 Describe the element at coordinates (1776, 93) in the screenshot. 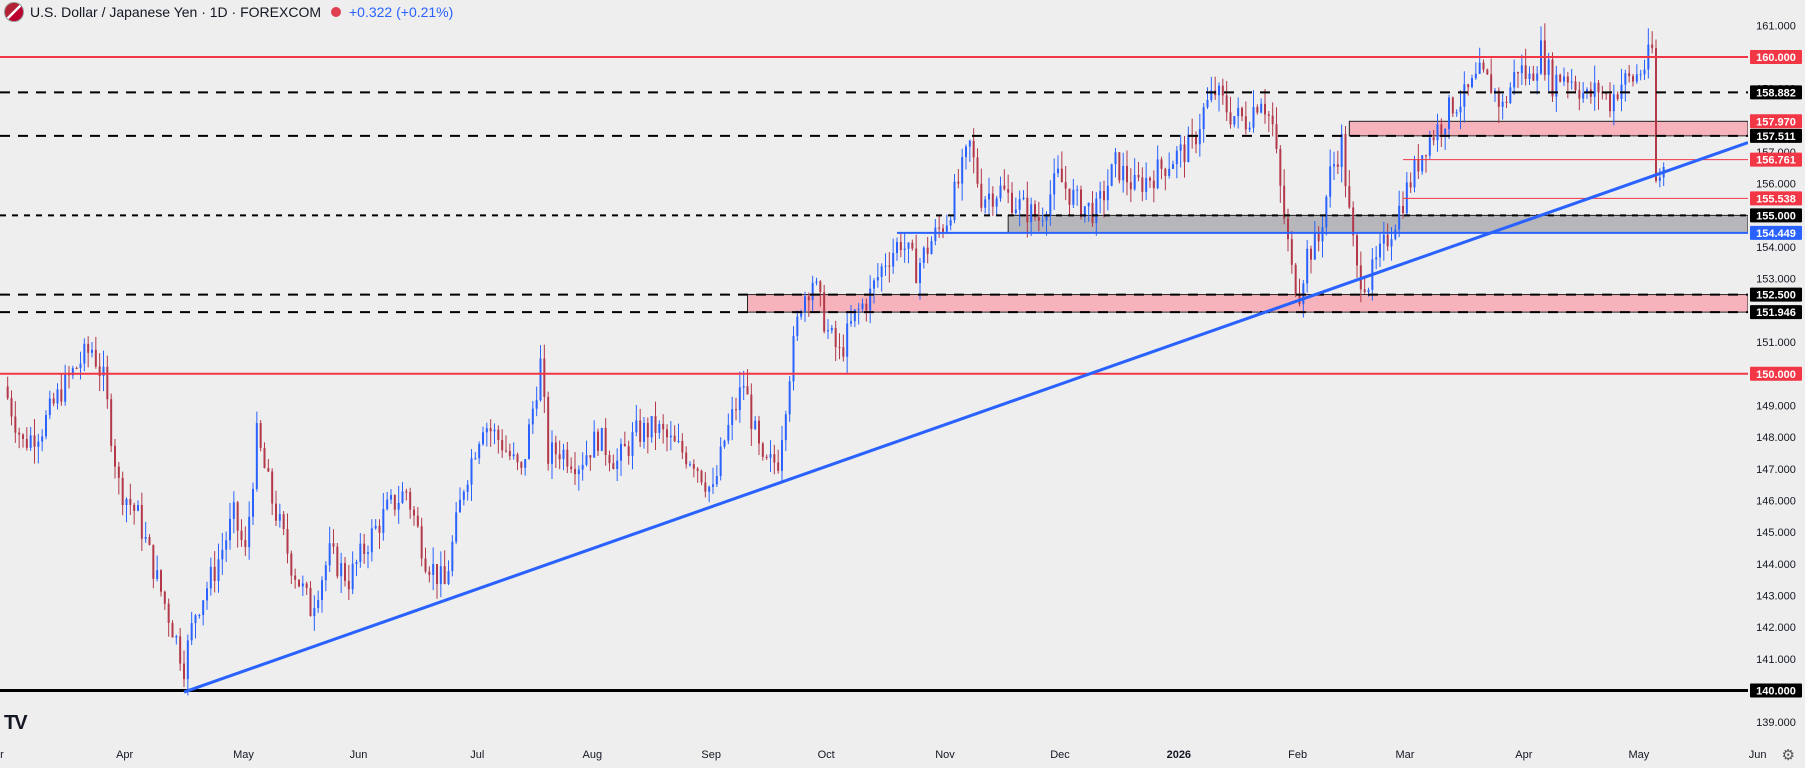

I see `price-label-text: 158.882` at that location.